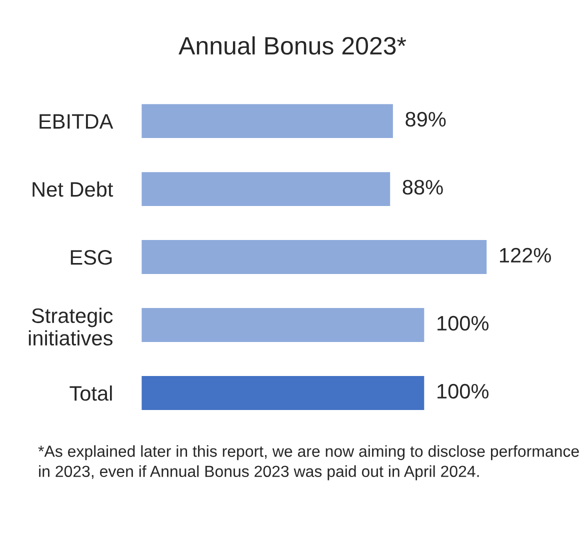  I want to click on text: *As explained later in this report, we are now aiming to disclose performance in 2023, even if Annual Bonus 2023 was paid out in April 2024., so click(308, 462).